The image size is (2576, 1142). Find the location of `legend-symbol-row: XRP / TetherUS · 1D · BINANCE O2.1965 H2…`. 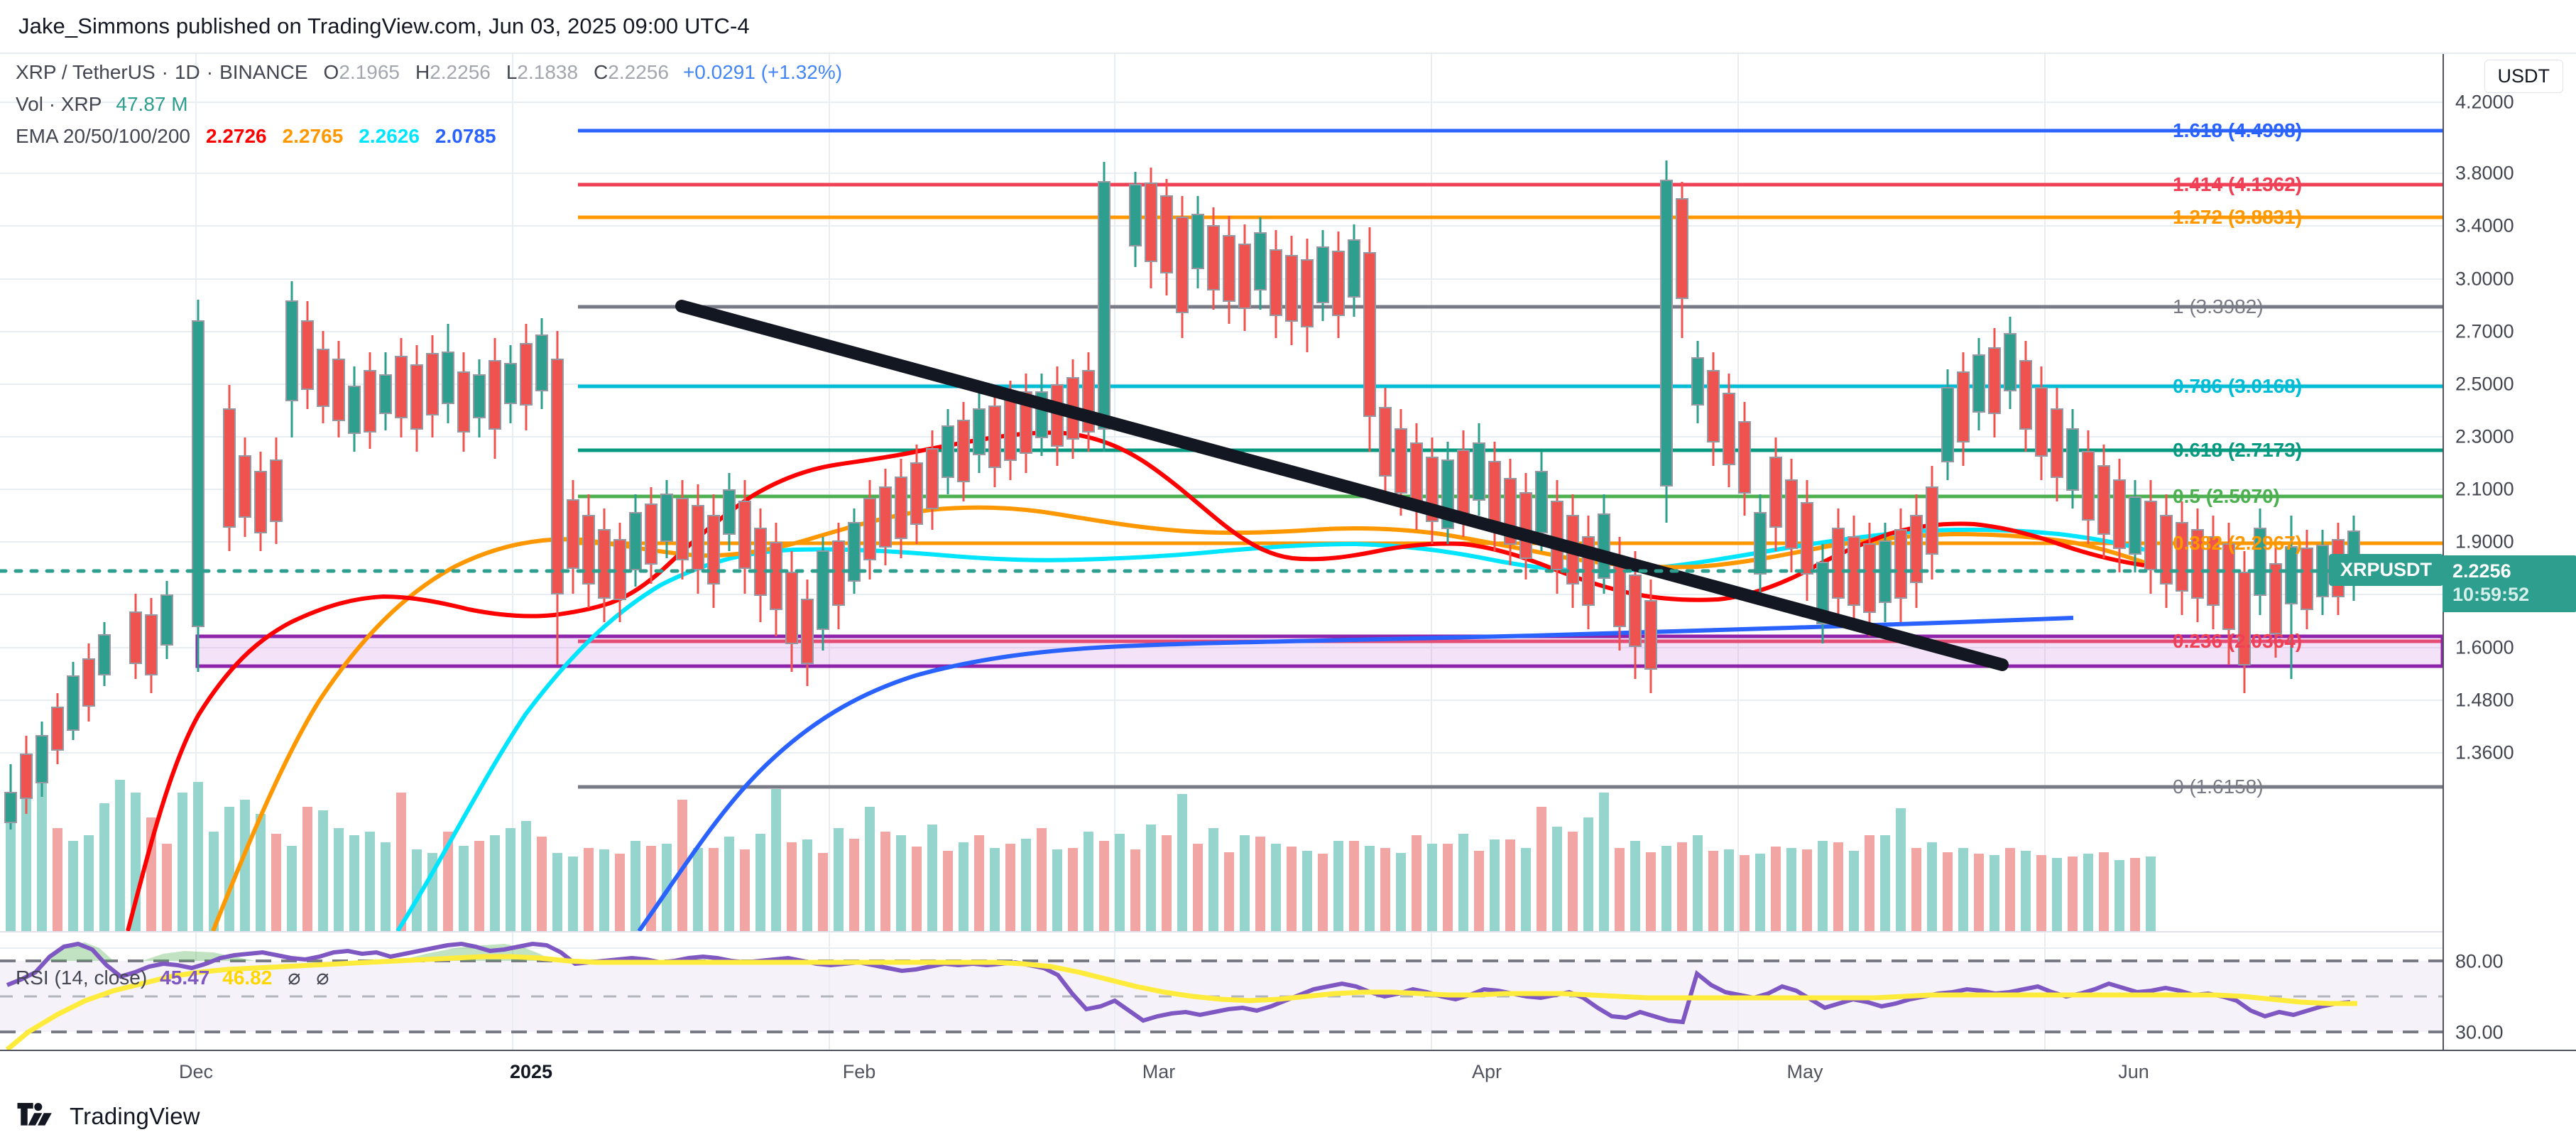

legend-symbol-row: XRP / TetherUS · 1D · BINANCE O2.1965 H2… is located at coordinates (429, 72).